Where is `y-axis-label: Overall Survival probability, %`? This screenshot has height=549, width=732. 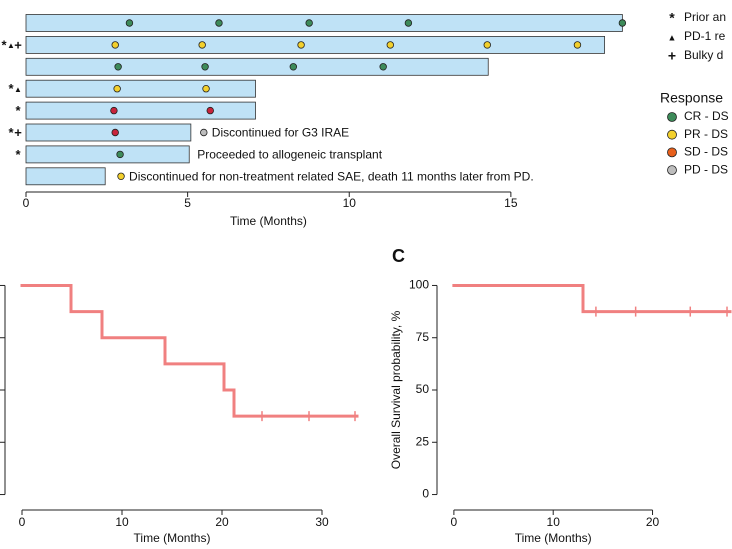 y-axis-label: Overall Survival probability, % is located at coordinates (396, 389).